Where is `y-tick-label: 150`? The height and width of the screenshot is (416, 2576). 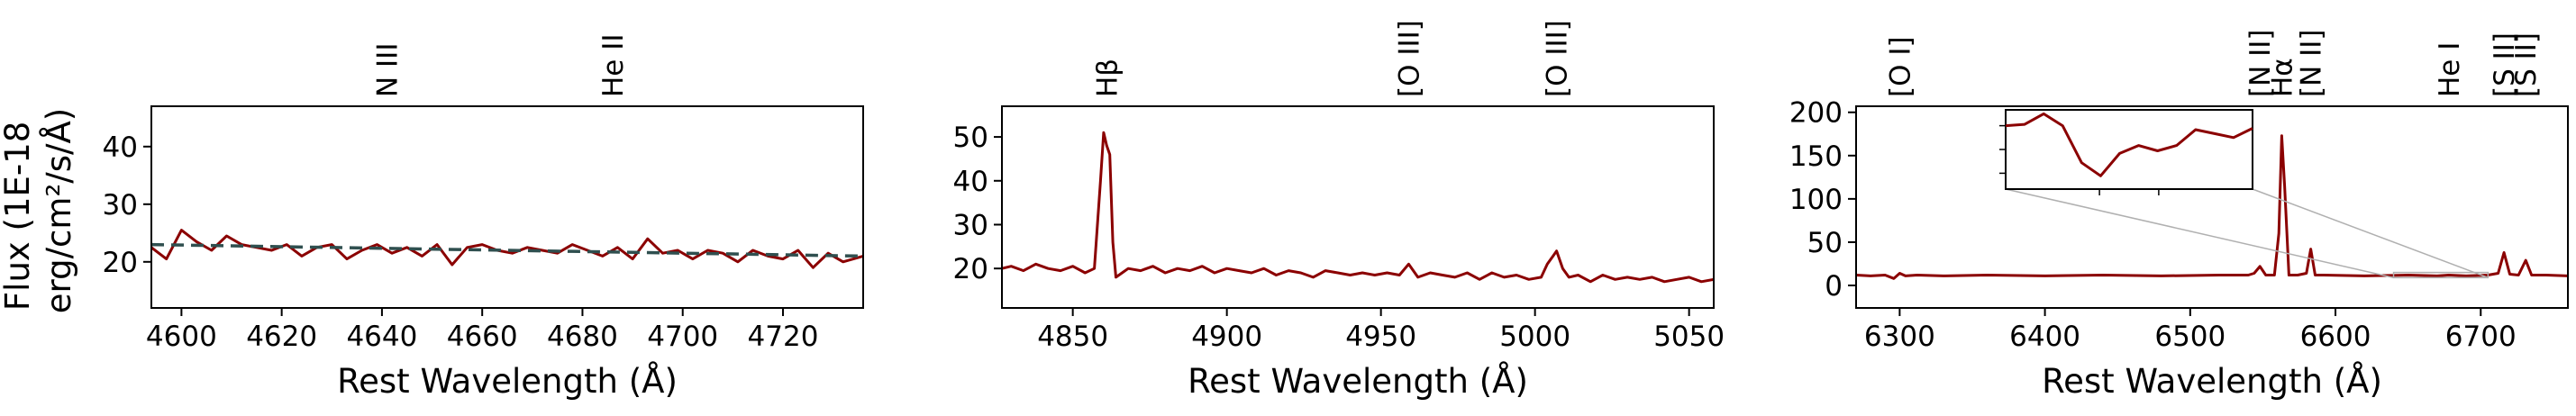 y-tick-label: 150 is located at coordinates (1816, 157).